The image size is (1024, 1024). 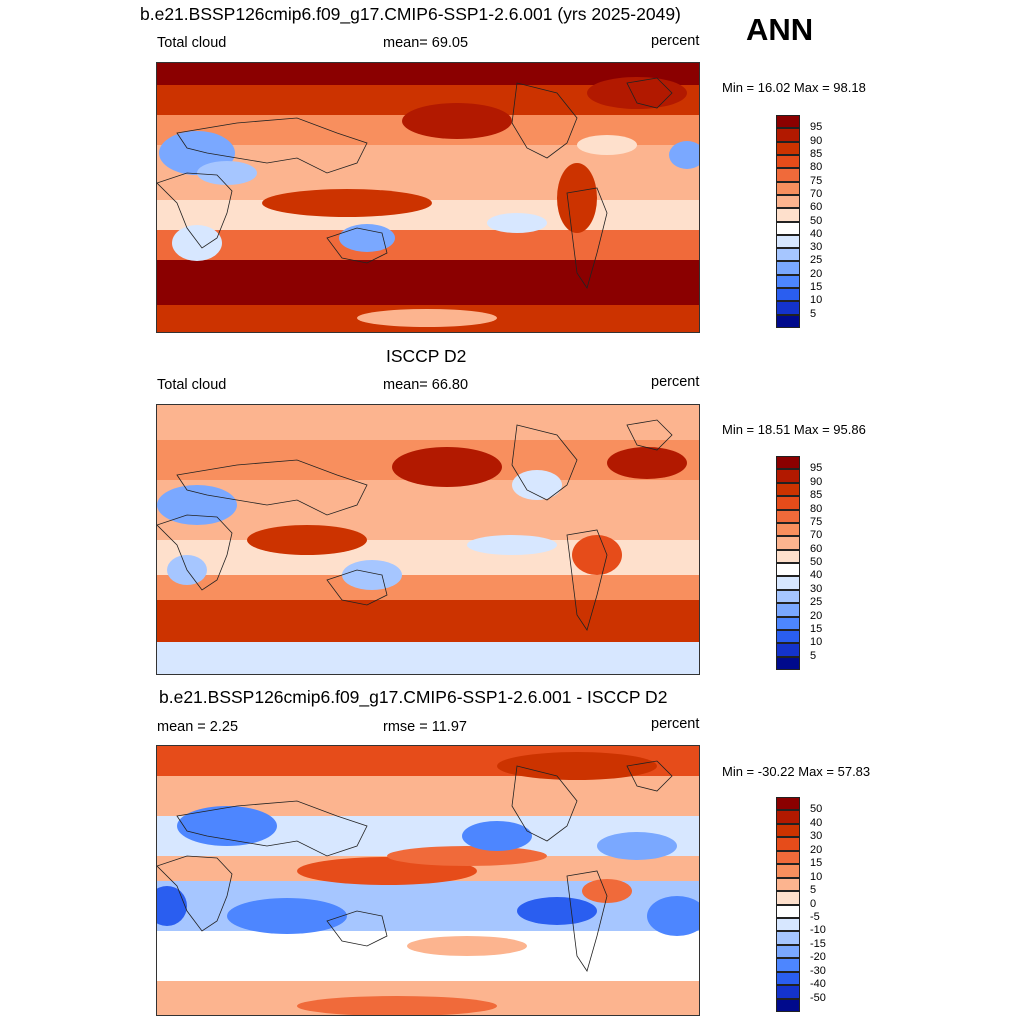 I want to click on panel-1-units-label: percent, so click(x=675, y=41).